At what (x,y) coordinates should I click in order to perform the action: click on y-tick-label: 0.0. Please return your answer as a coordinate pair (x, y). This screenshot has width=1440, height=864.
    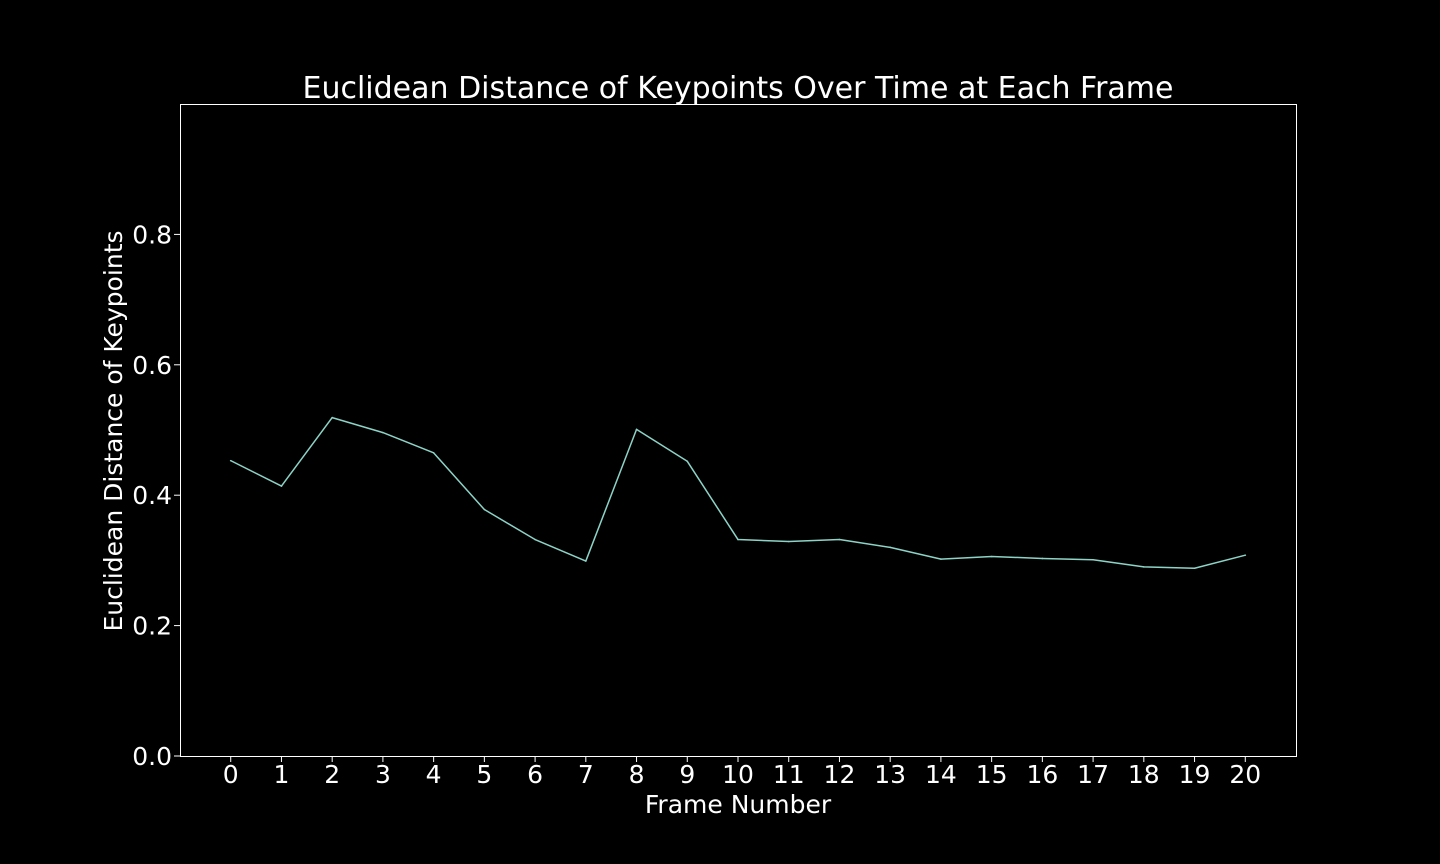
    Looking at the image, I should click on (152, 756).